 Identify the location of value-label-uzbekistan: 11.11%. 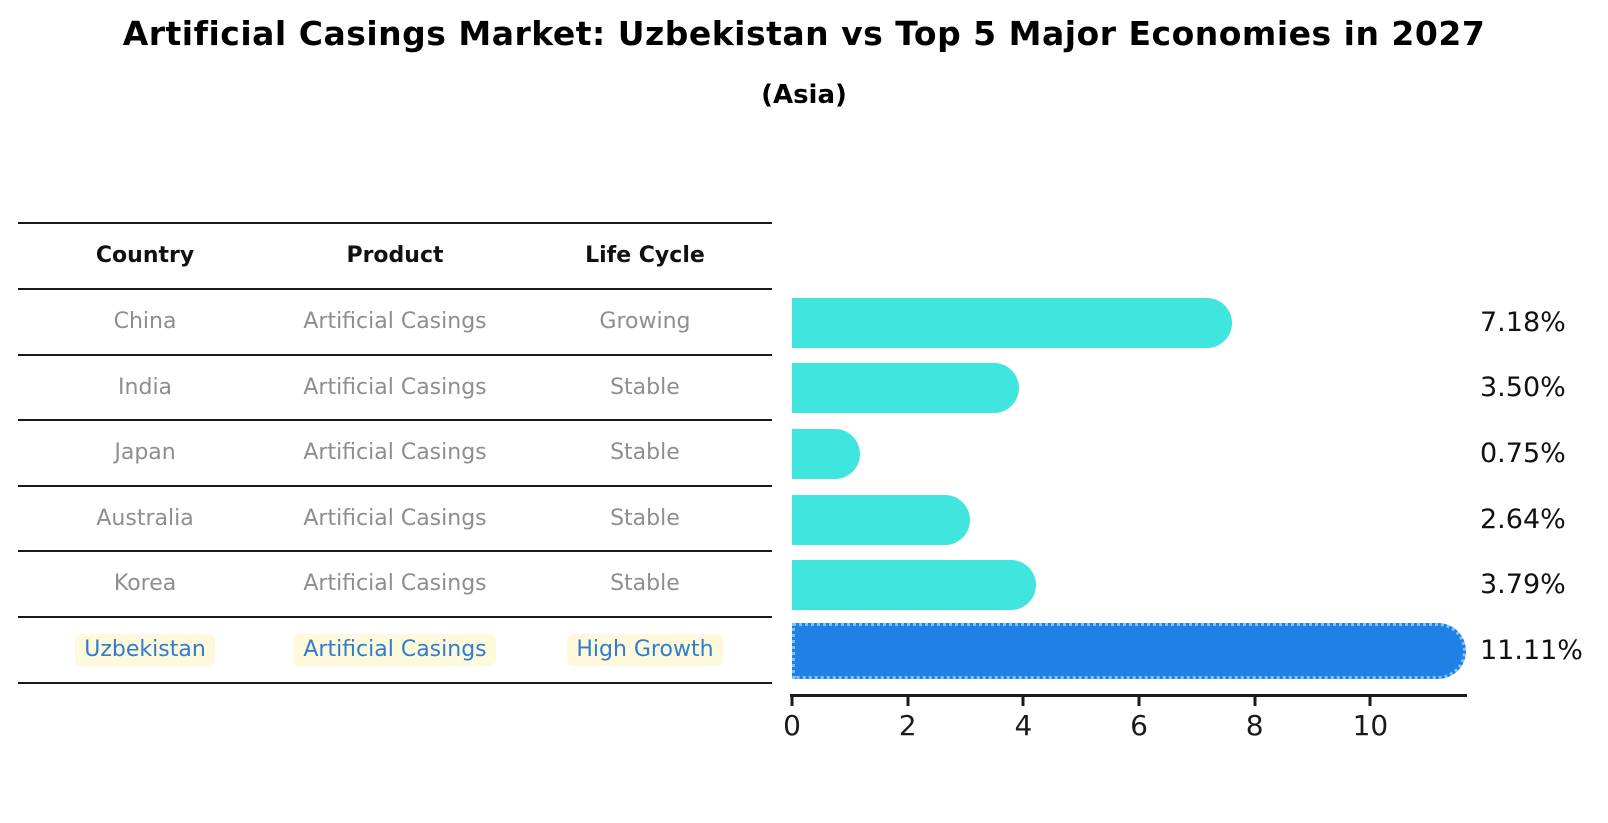
(1531, 650).